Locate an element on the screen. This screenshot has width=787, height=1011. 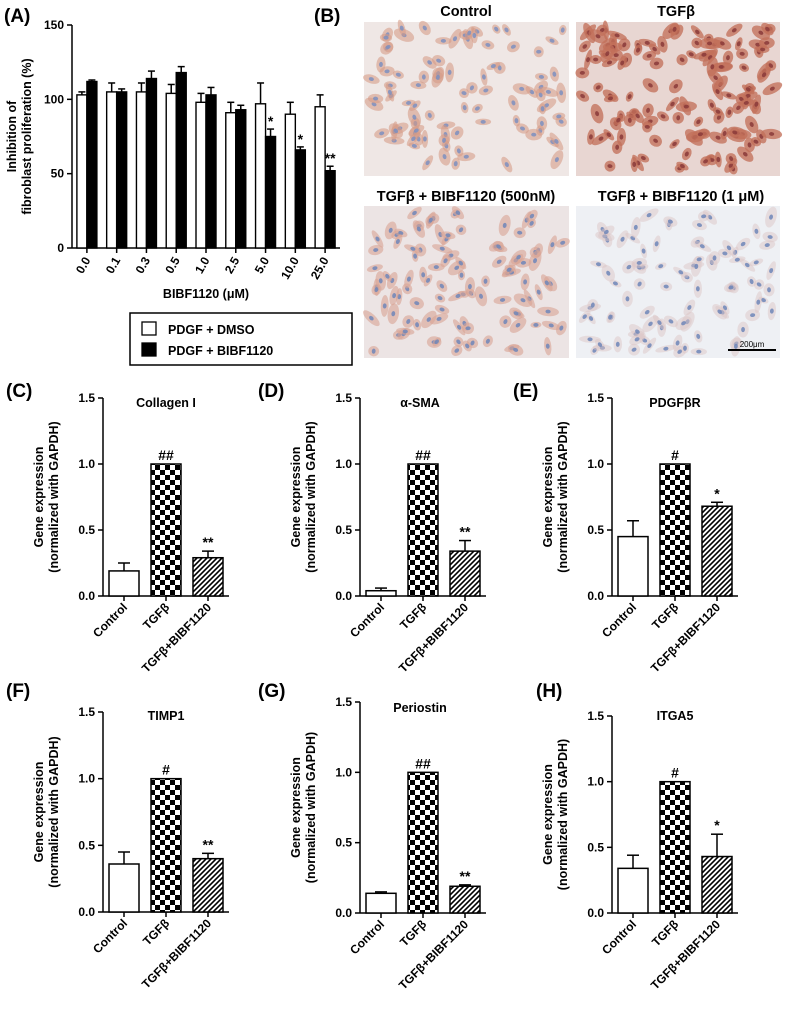
x-tick-label: Control is located at coordinates (619, 620).